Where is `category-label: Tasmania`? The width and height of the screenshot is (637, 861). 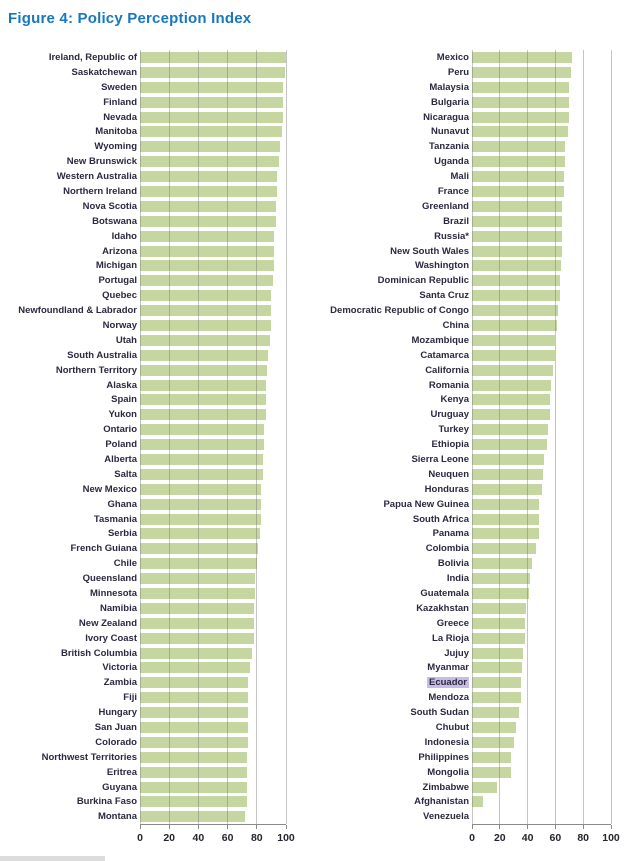 category-label: Tasmania is located at coordinates (115, 519).